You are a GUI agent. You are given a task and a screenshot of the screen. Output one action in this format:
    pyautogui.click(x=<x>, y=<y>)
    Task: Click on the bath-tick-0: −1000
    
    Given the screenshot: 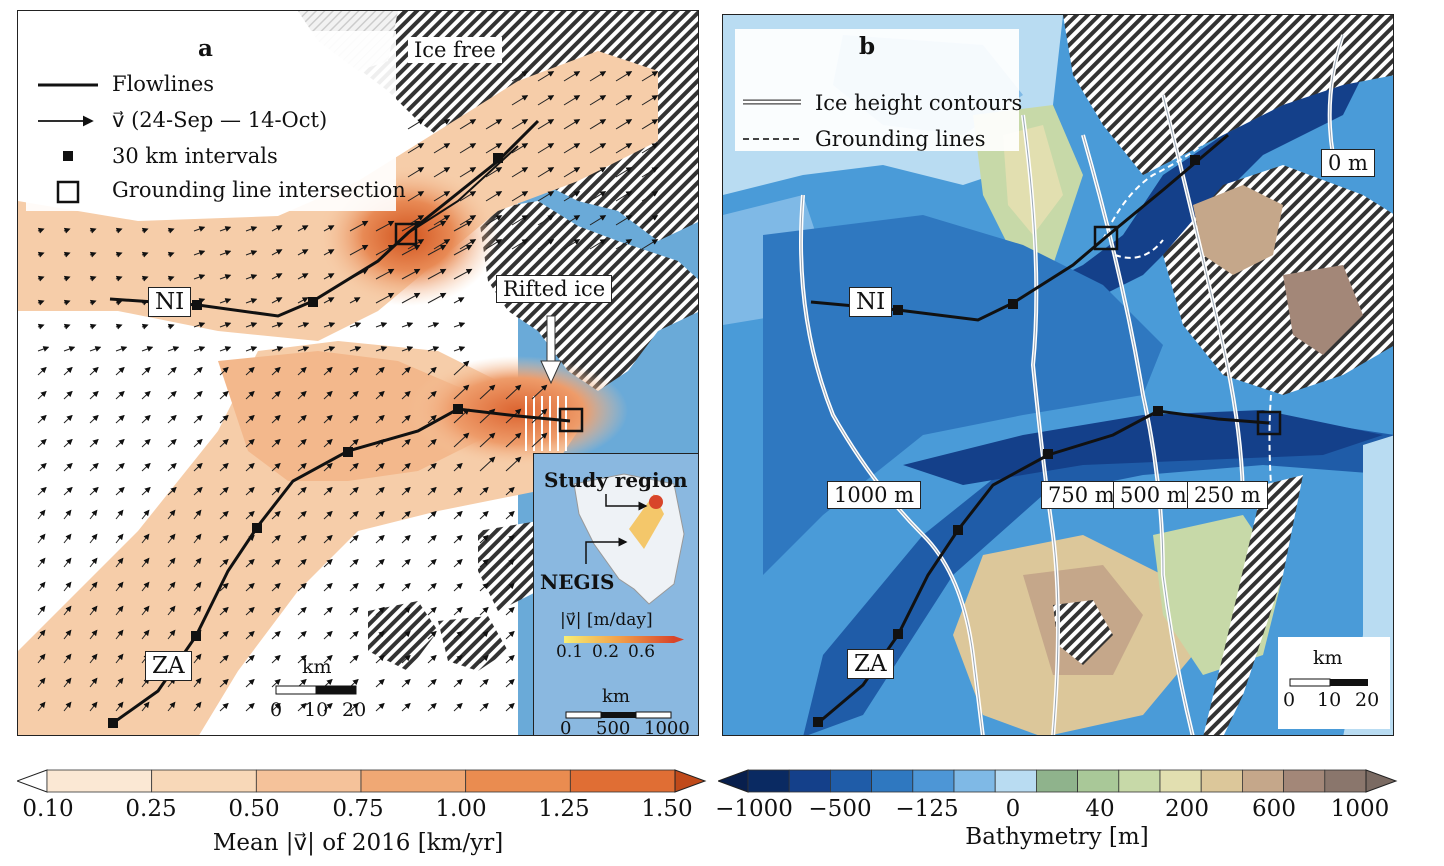 What is the action you would take?
    pyautogui.click(x=754, y=809)
    